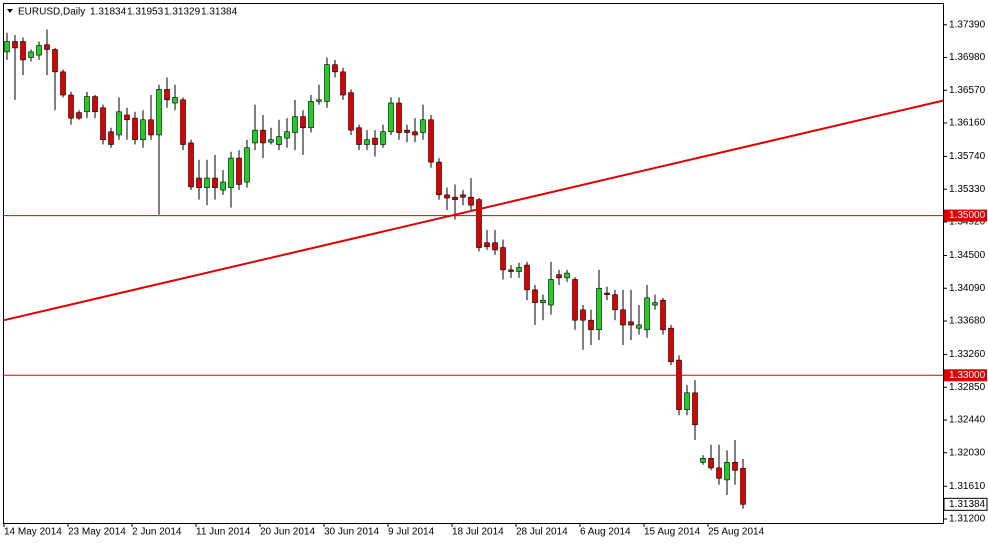 The width and height of the screenshot is (988, 543). I want to click on y-tick-label: 1.36980, so click(967, 57).